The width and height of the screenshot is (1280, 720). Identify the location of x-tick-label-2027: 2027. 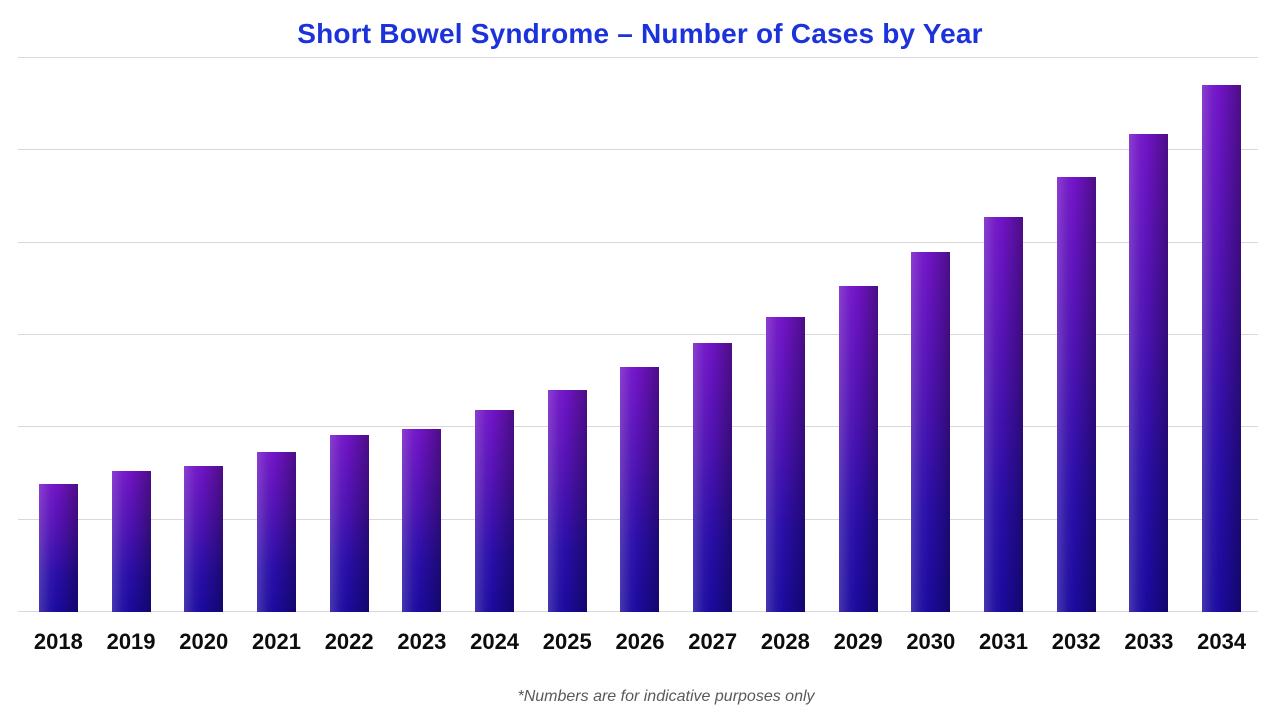
(713, 641).